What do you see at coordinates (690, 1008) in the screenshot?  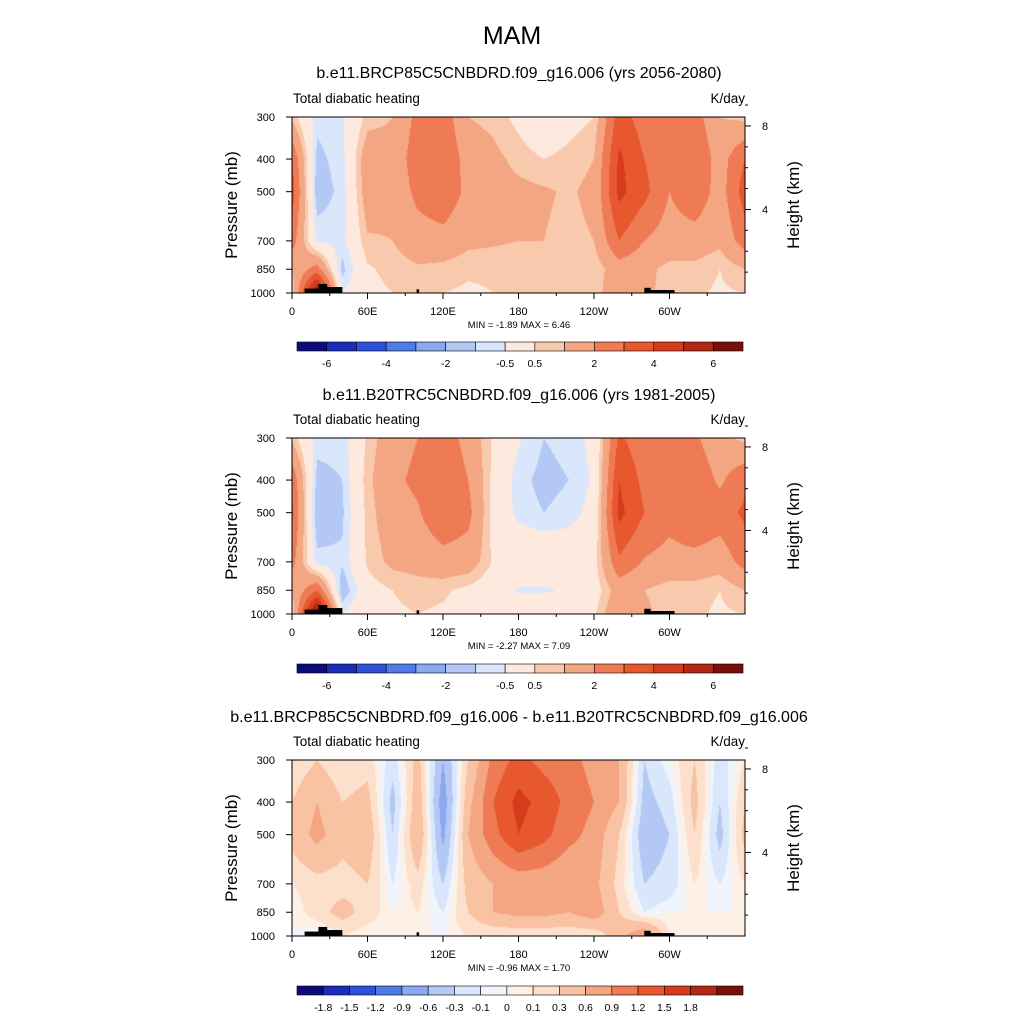 I see `colorbar-label: 1.8` at bounding box center [690, 1008].